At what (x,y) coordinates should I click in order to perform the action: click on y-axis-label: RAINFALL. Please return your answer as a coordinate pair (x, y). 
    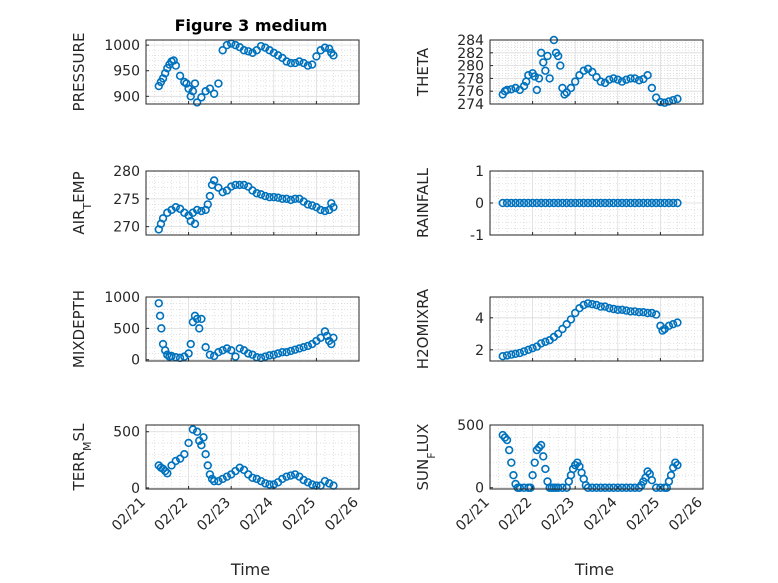
    Looking at the image, I should click on (423, 202).